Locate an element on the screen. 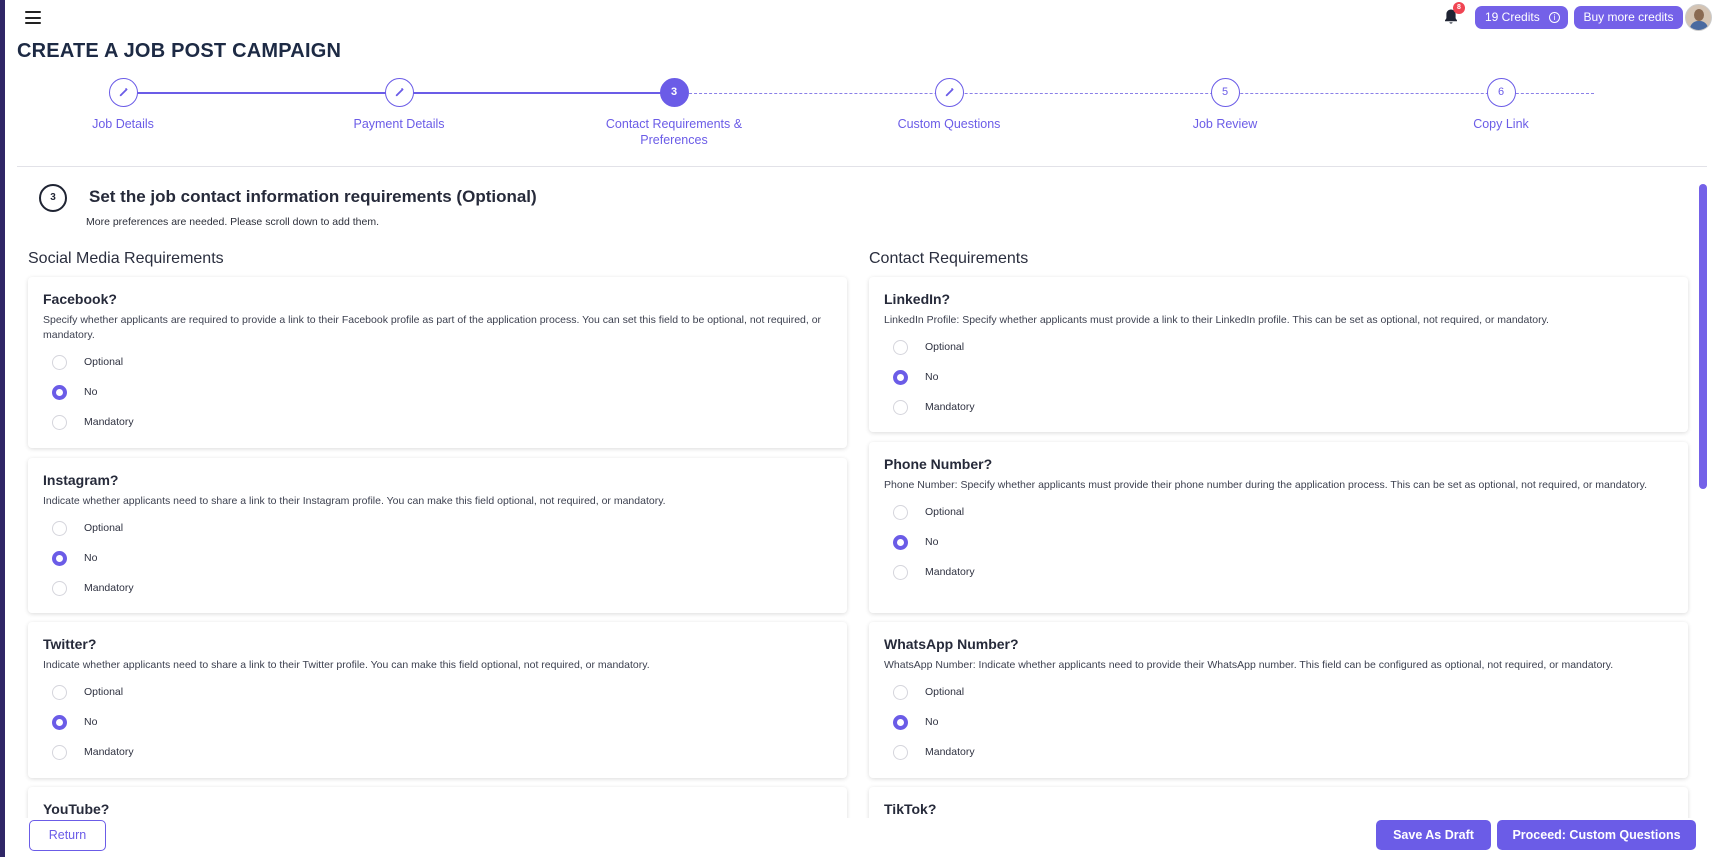  notification-badge: 8 is located at coordinates (1459, 8).